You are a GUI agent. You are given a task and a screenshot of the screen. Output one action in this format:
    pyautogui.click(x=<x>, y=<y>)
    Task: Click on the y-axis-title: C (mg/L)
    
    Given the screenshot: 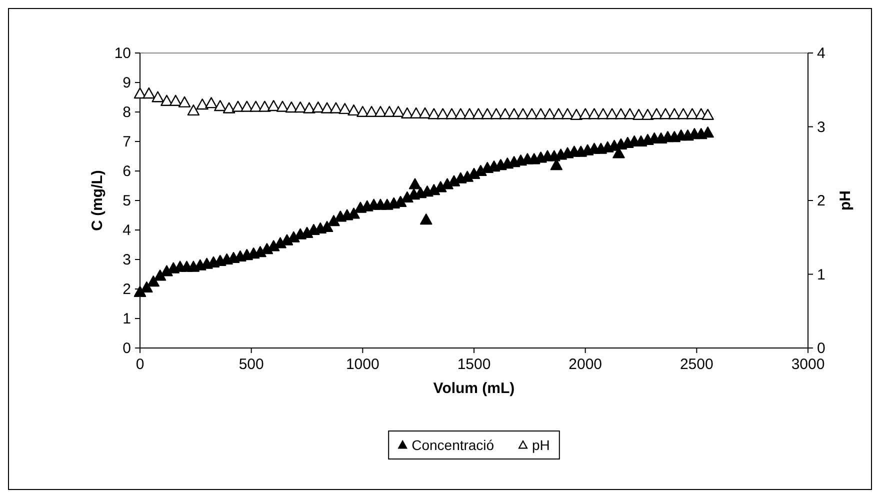 What is the action you would take?
    pyautogui.click(x=97, y=200)
    